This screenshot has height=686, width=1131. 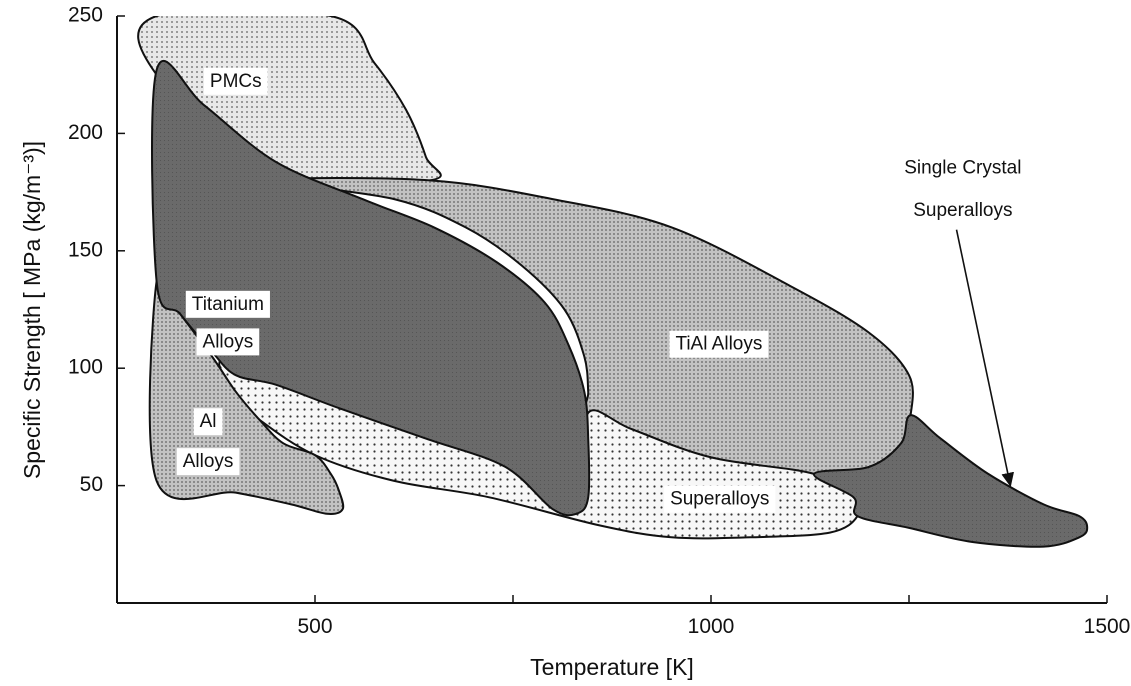 I want to click on x-tick-label: 1500, so click(x=1107, y=626).